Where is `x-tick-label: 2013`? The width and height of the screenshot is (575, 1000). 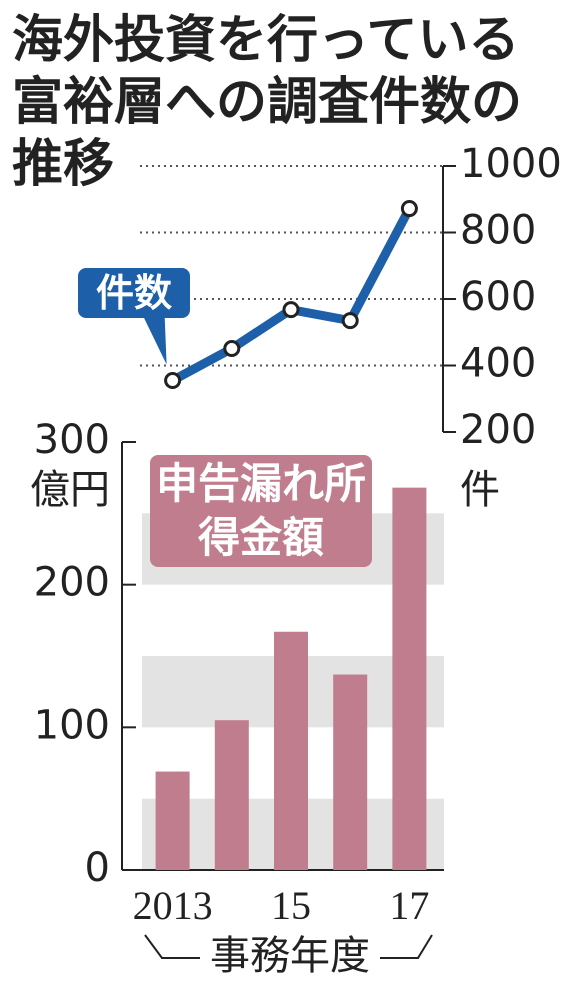 x-tick-label: 2013 is located at coordinates (173, 905).